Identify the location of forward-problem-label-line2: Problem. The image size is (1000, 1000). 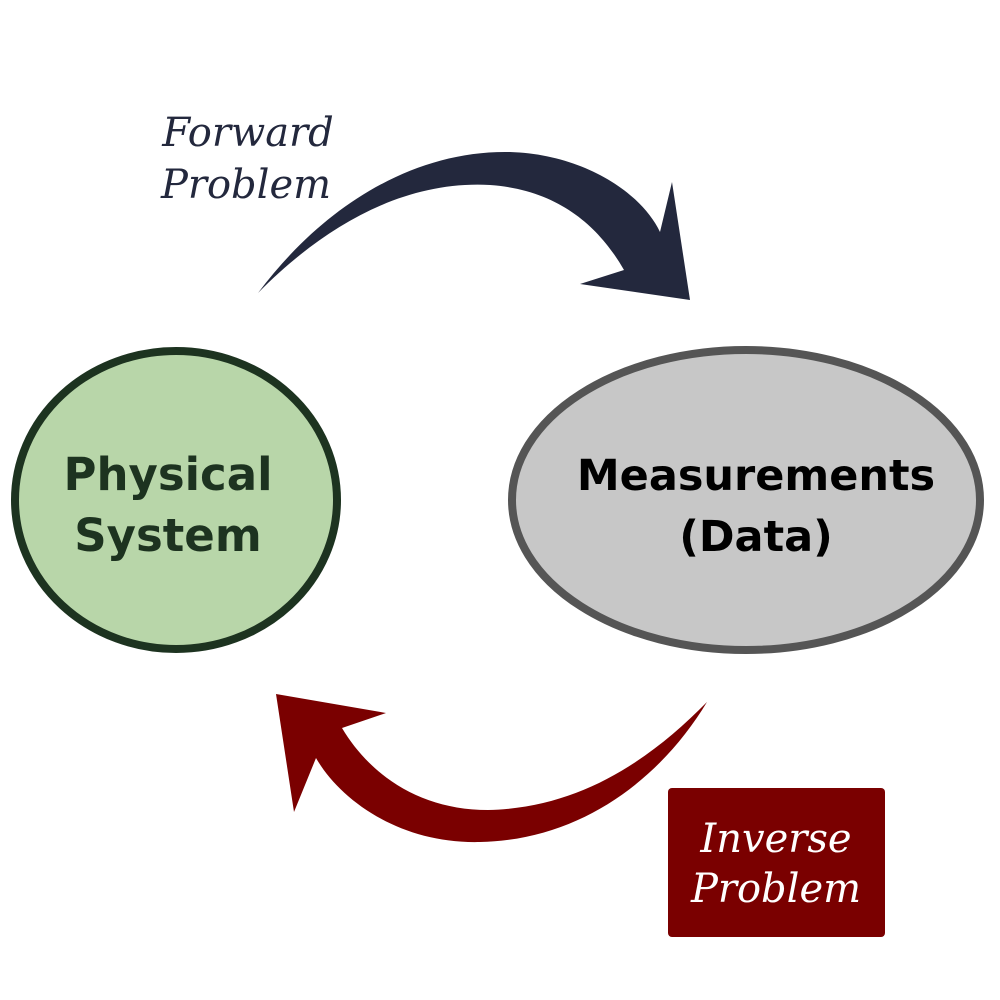
(245, 185).